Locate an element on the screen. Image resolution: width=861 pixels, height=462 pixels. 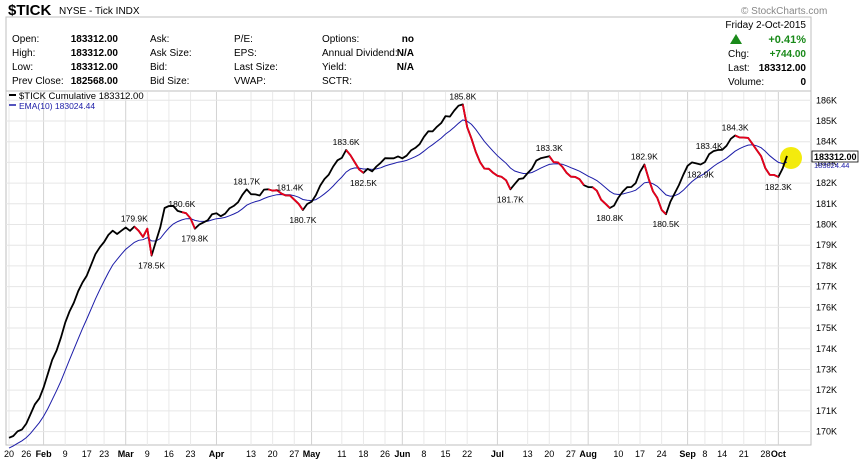
x-tick-label: May is located at coordinates (312, 454).